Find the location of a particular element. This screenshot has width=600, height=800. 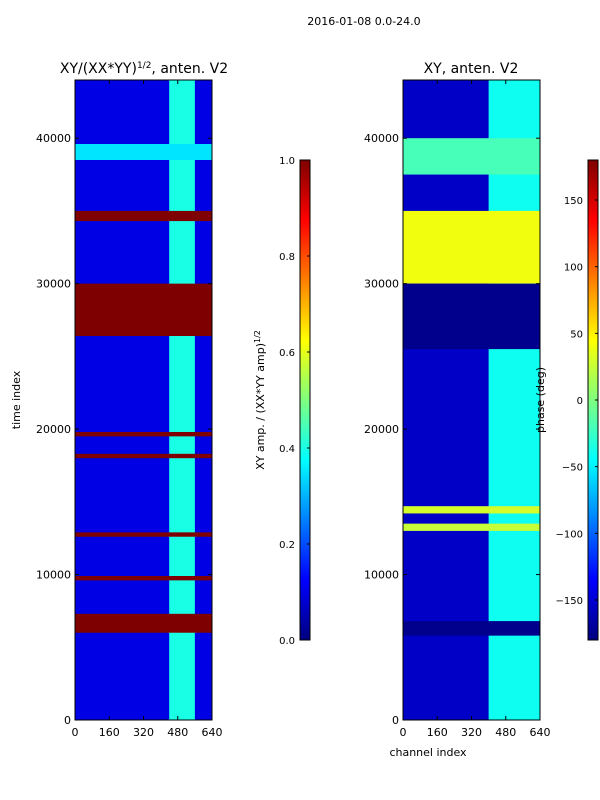

phase-xtick-label: 480 is located at coordinates (505, 732).